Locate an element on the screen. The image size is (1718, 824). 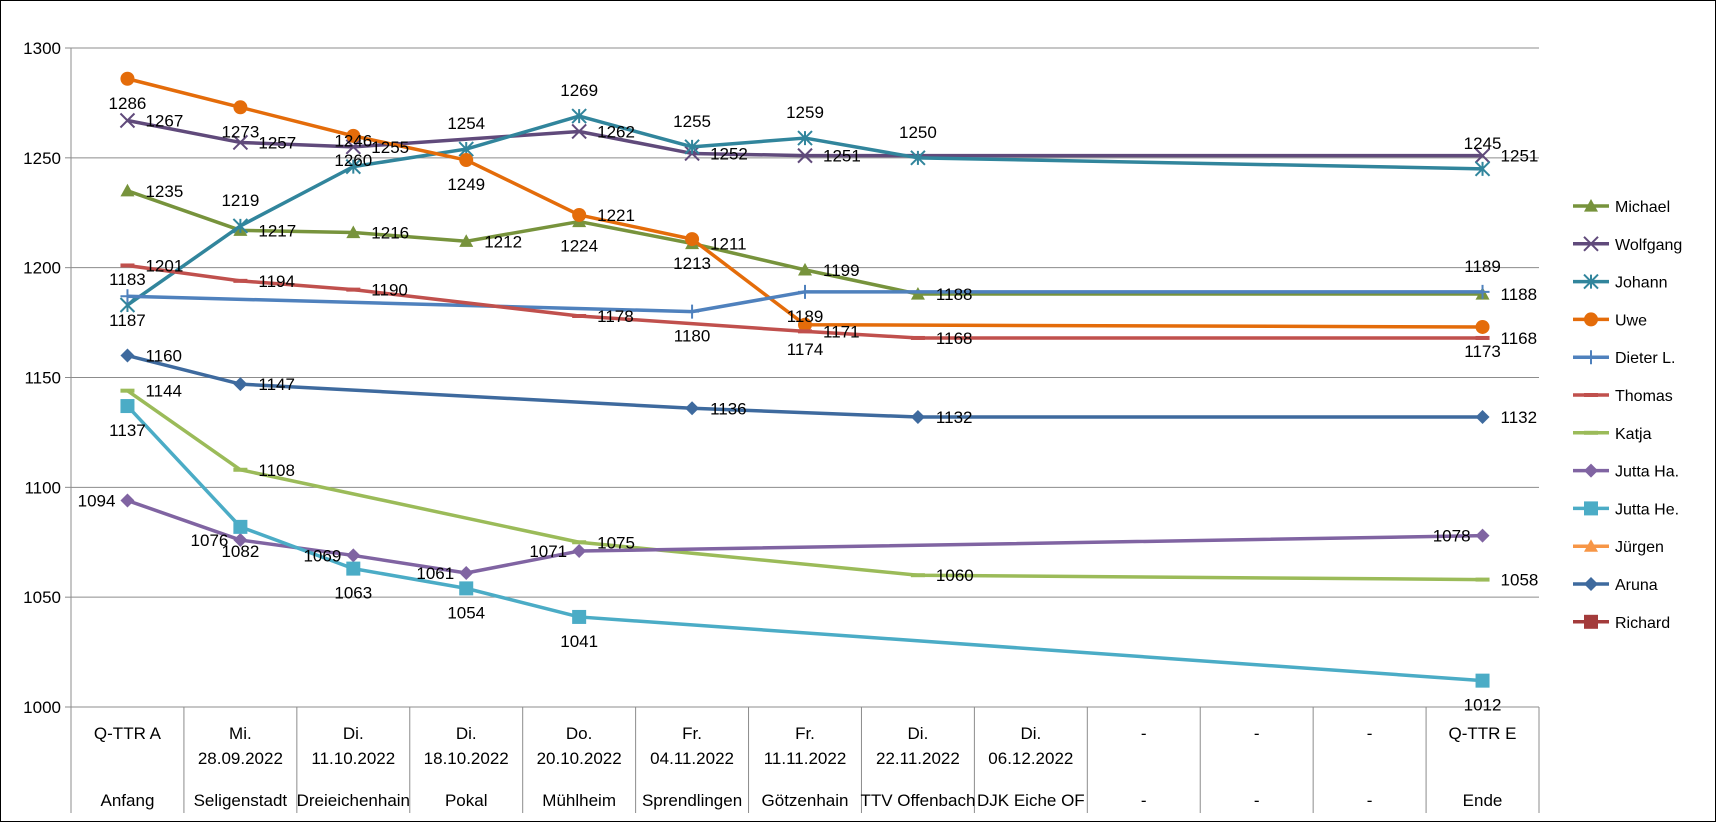
data-label: 1212 is located at coordinates (503, 241).